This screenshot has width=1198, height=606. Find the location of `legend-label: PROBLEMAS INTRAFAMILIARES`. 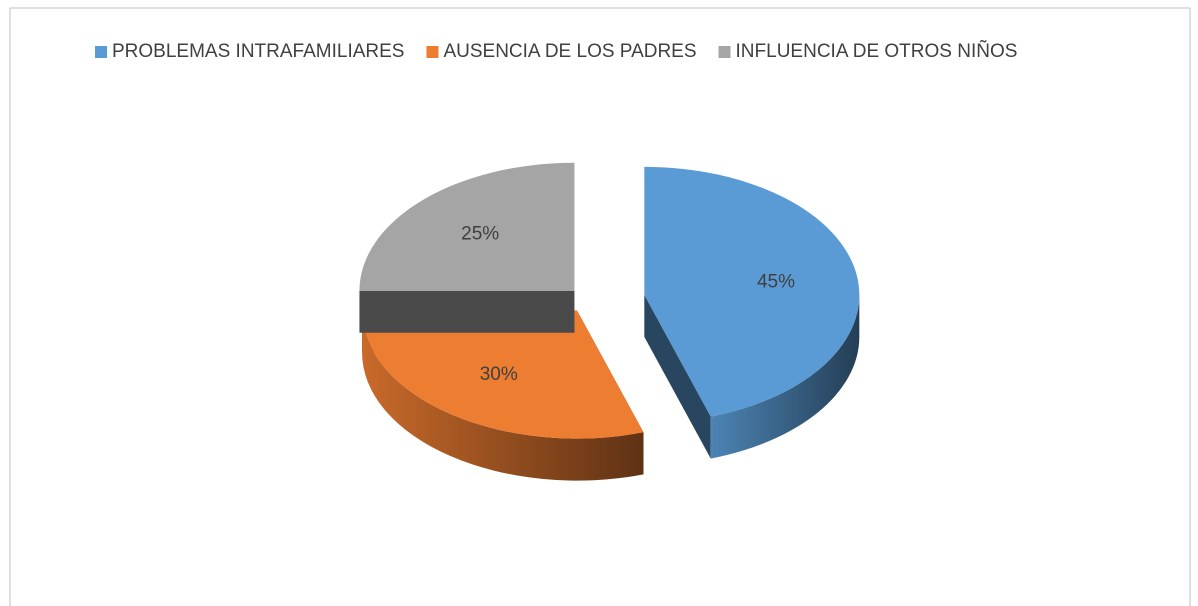

legend-label: PROBLEMAS INTRAFAMILIARES is located at coordinates (258, 51).